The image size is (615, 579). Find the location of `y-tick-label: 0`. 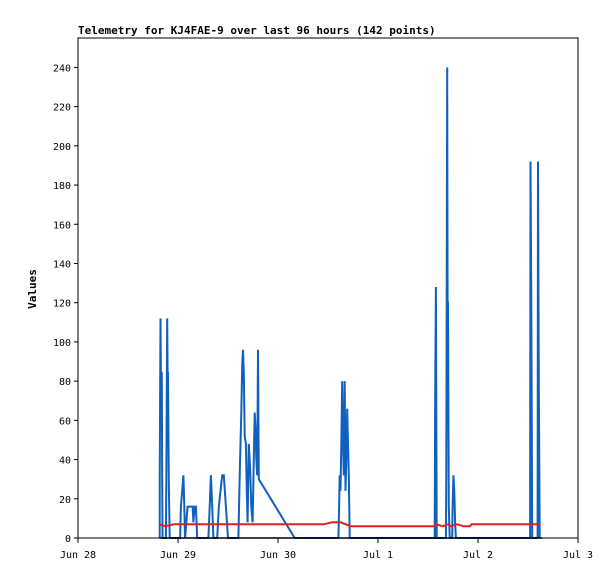

y-tick-label: 0 is located at coordinates (68, 539).